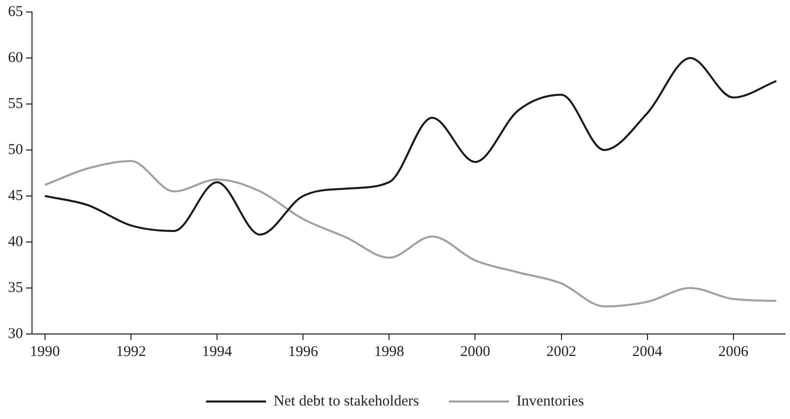 The image size is (790, 419). What do you see at coordinates (15, 104) in the screenshot?
I see `y-tick-label: 55` at bounding box center [15, 104].